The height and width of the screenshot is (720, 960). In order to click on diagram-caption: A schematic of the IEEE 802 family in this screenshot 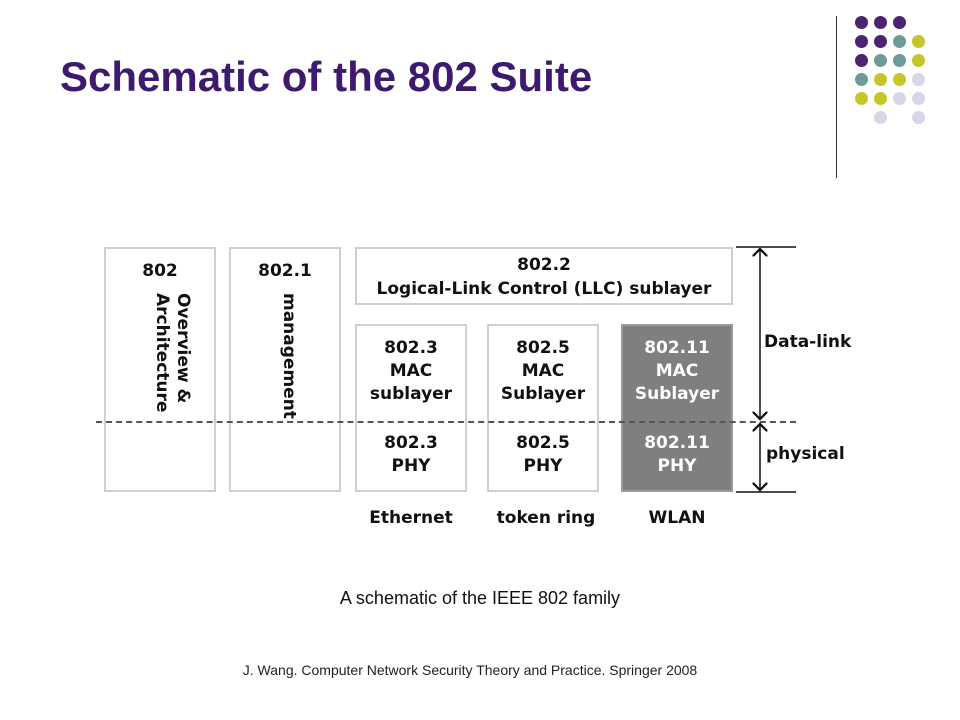, I will do `click(480, 598)`.